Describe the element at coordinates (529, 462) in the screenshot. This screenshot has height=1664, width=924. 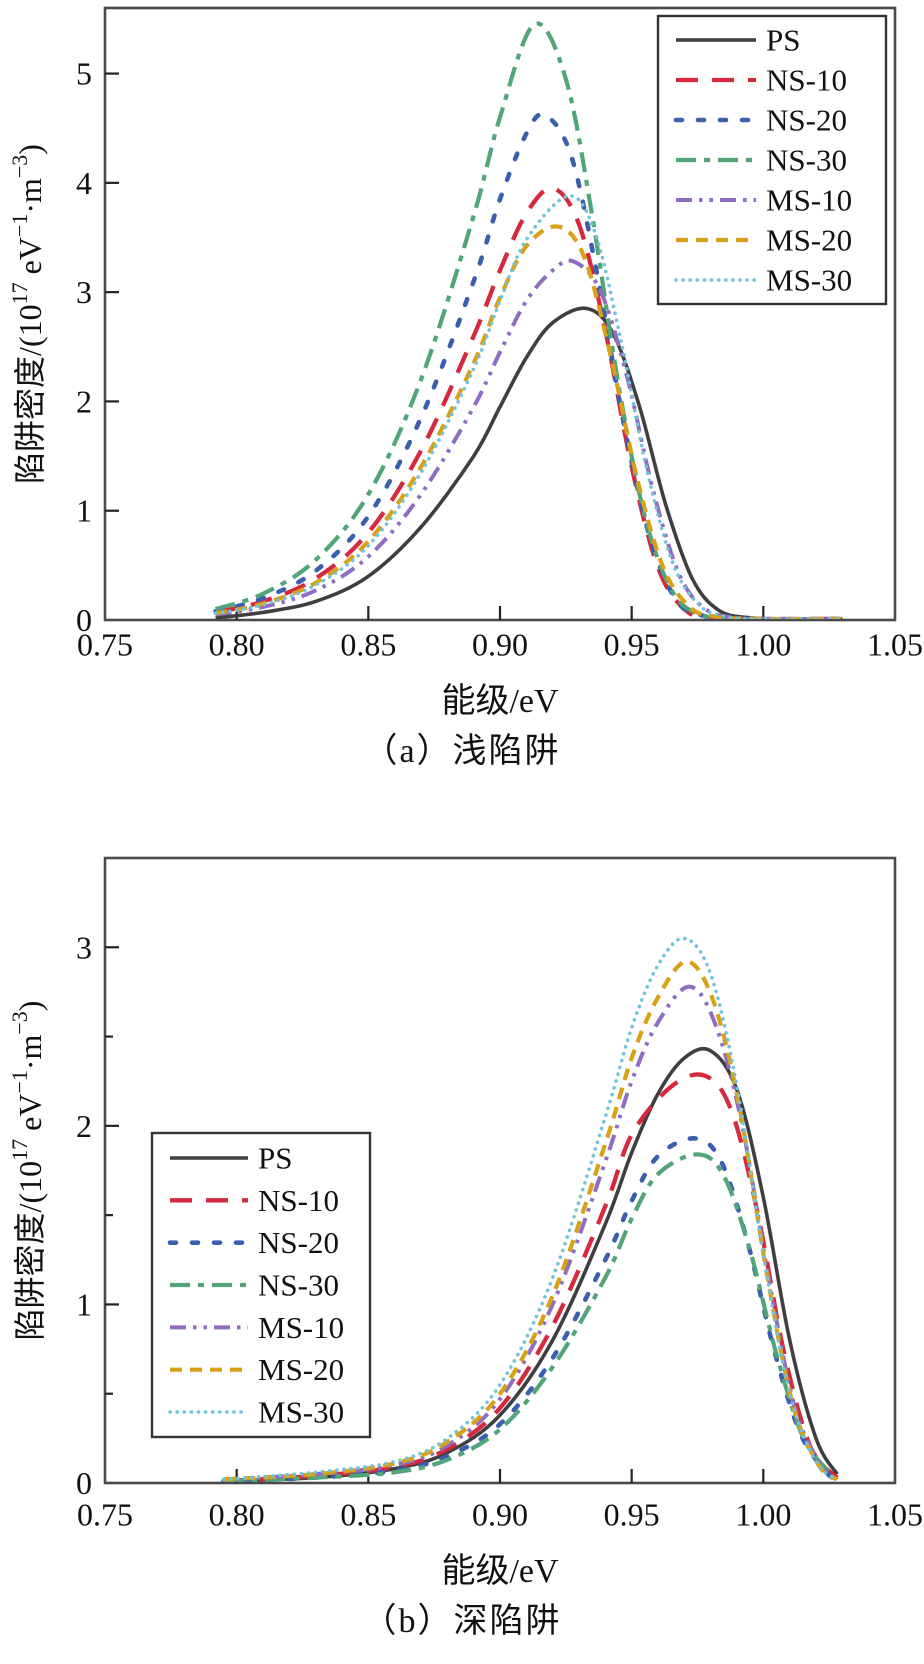
I see `curve-PS` at that location.